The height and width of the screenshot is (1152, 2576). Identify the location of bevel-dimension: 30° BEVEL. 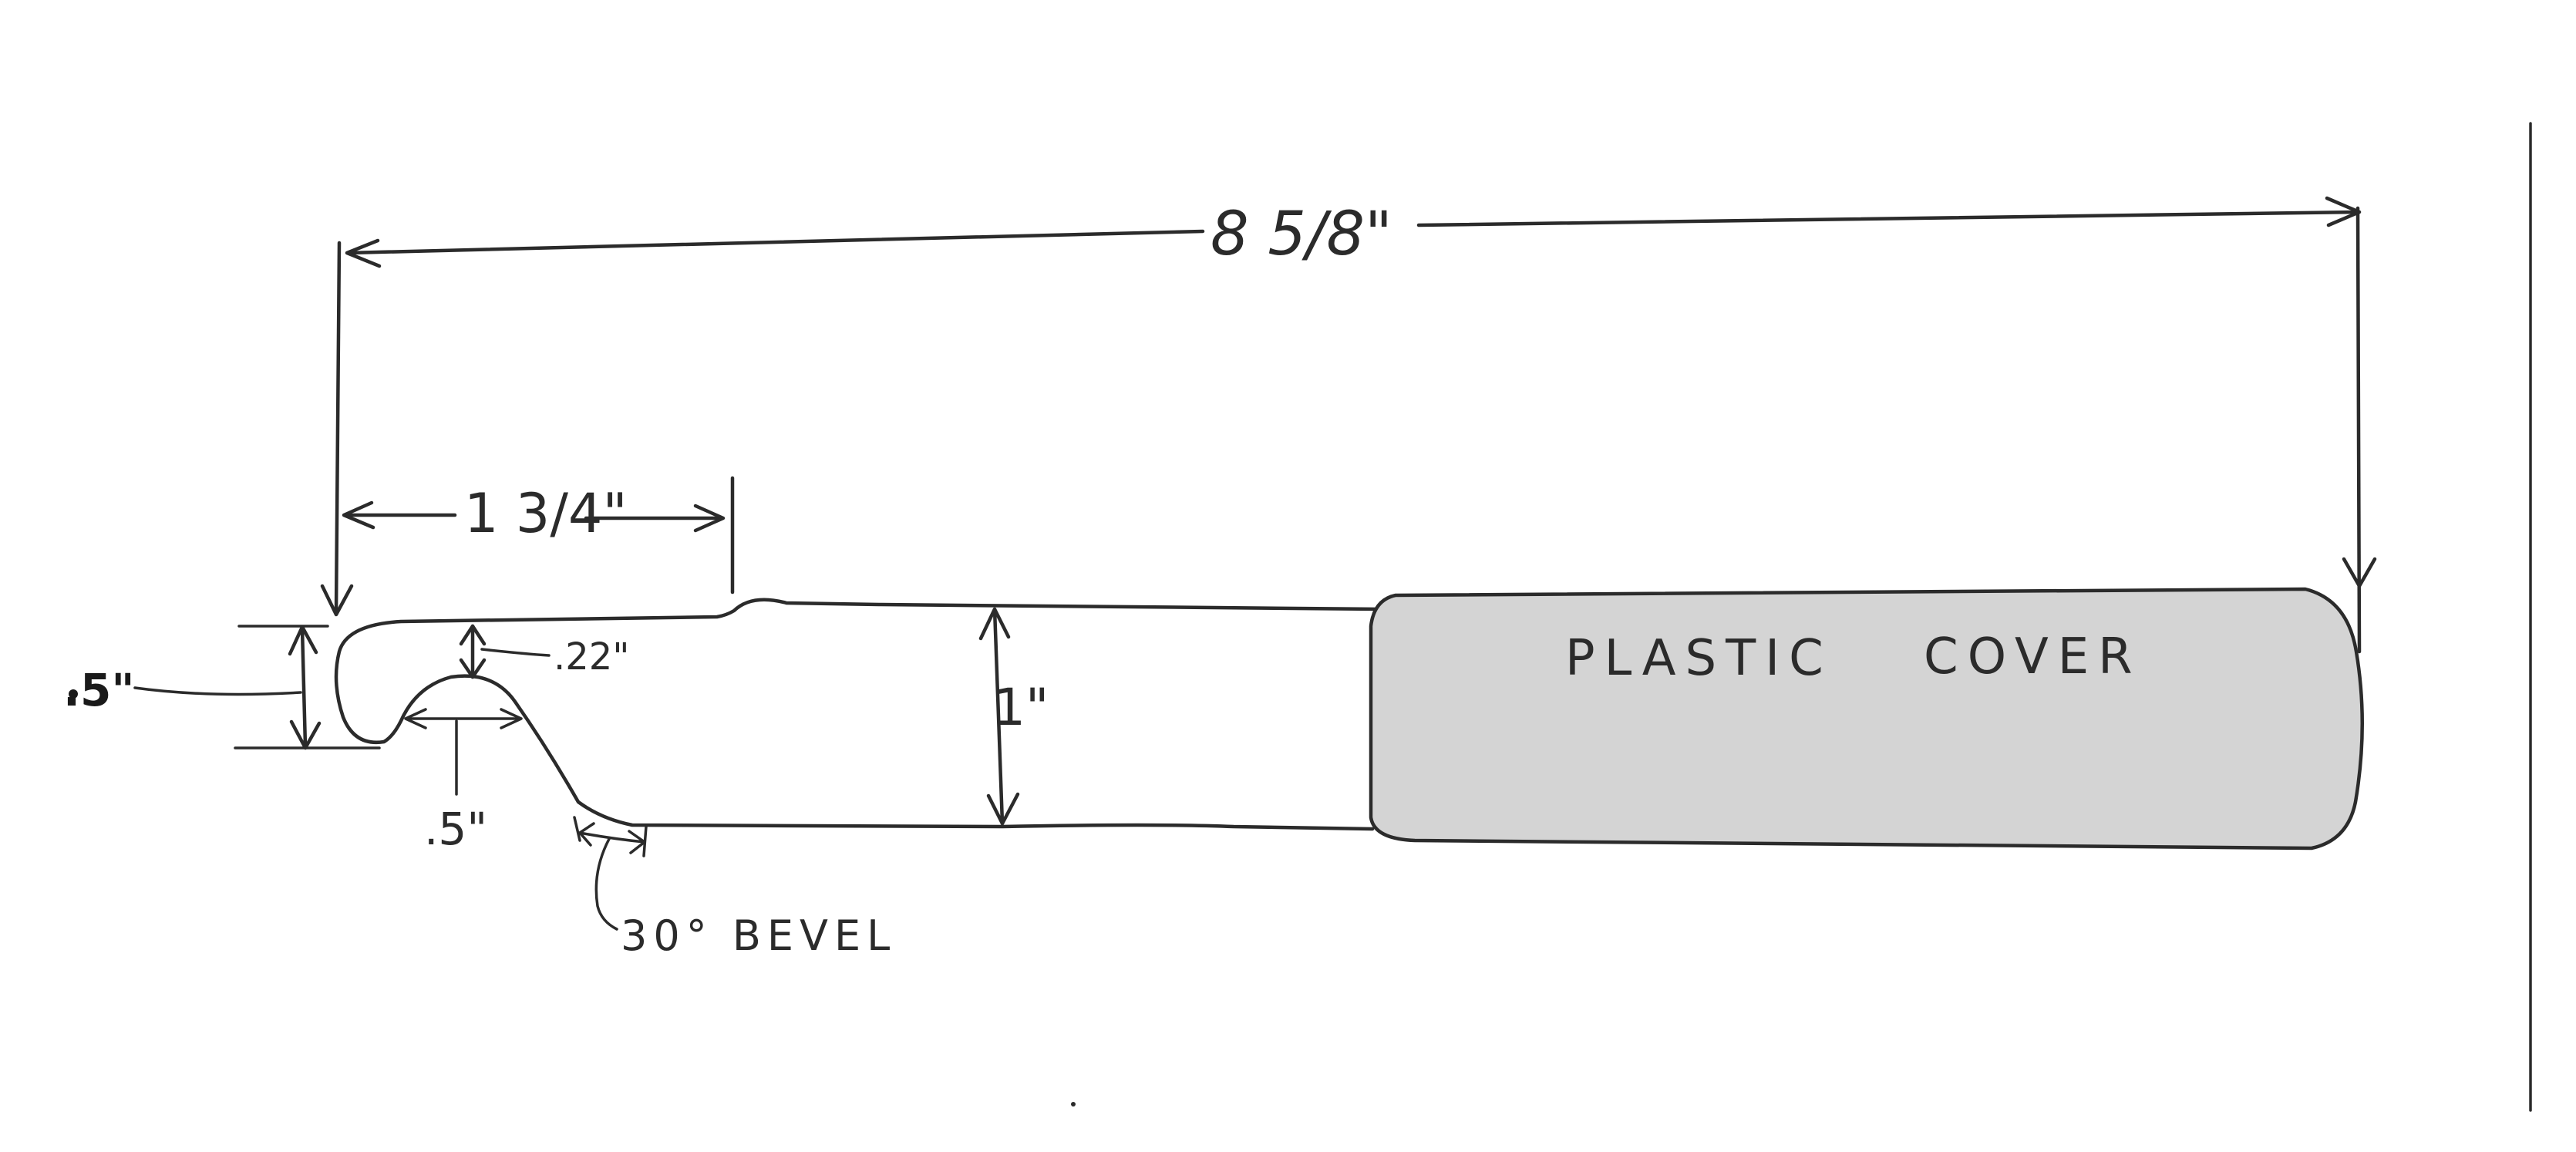
(734, 888).